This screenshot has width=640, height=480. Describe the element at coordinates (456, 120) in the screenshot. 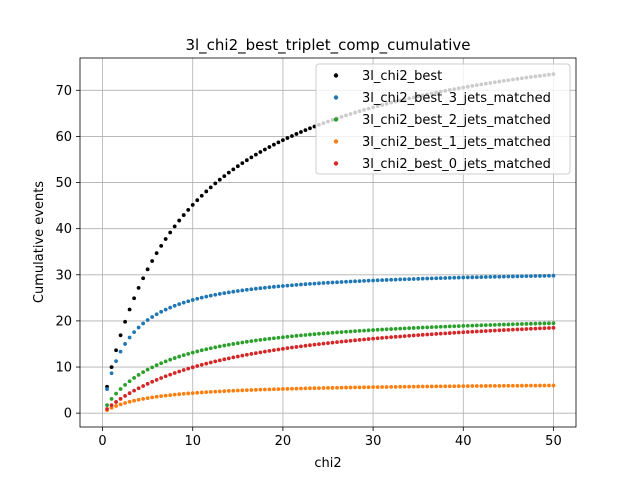

I see `legend-label-2-jets: 3l_chi2_best_2_jets_matched` at that location.